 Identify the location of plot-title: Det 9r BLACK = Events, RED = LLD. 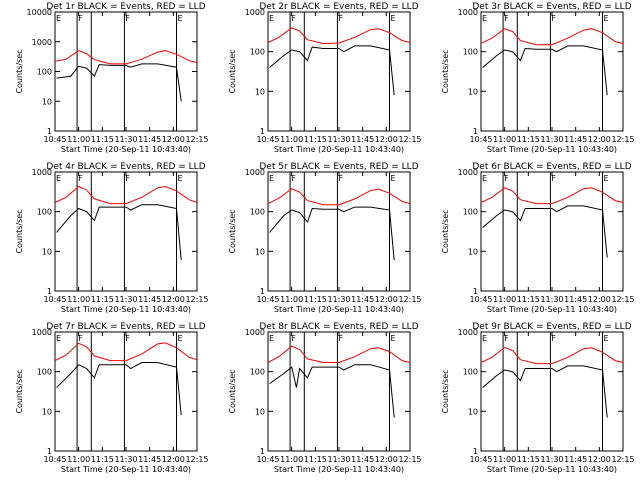
(551, 327).